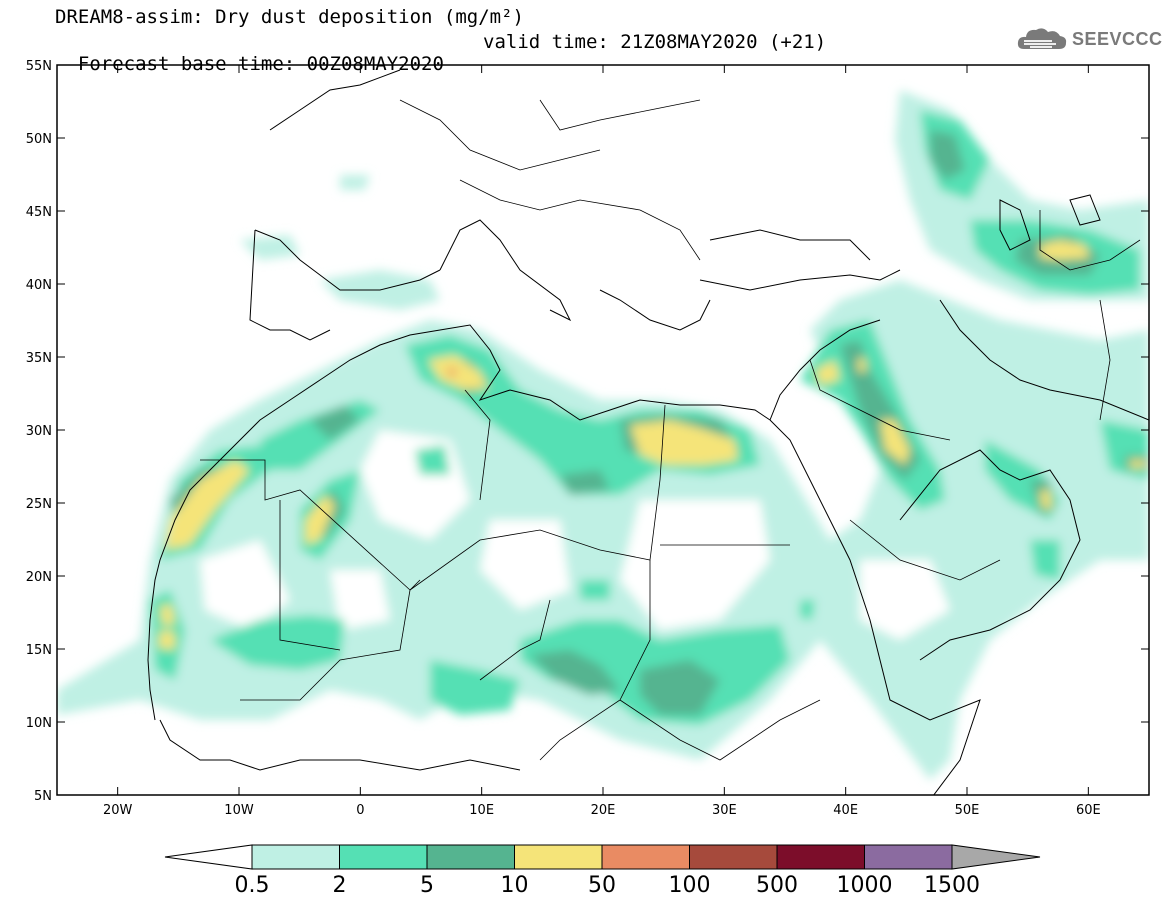  What do you see at coordinates (427, 885) in the screenshot?
I see `colorbar-label: 5` at bounding box center [427, 885].